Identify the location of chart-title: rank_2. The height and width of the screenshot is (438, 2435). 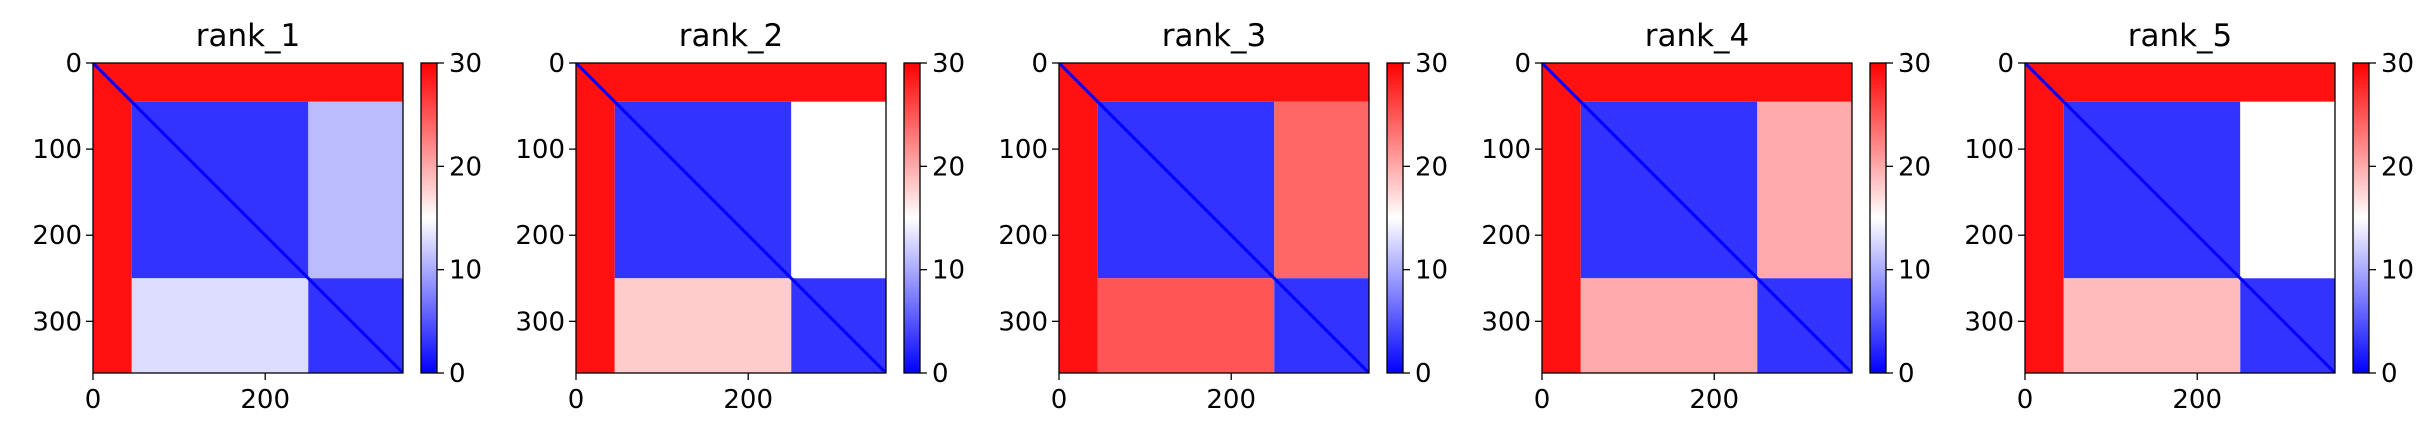
(731, 36).